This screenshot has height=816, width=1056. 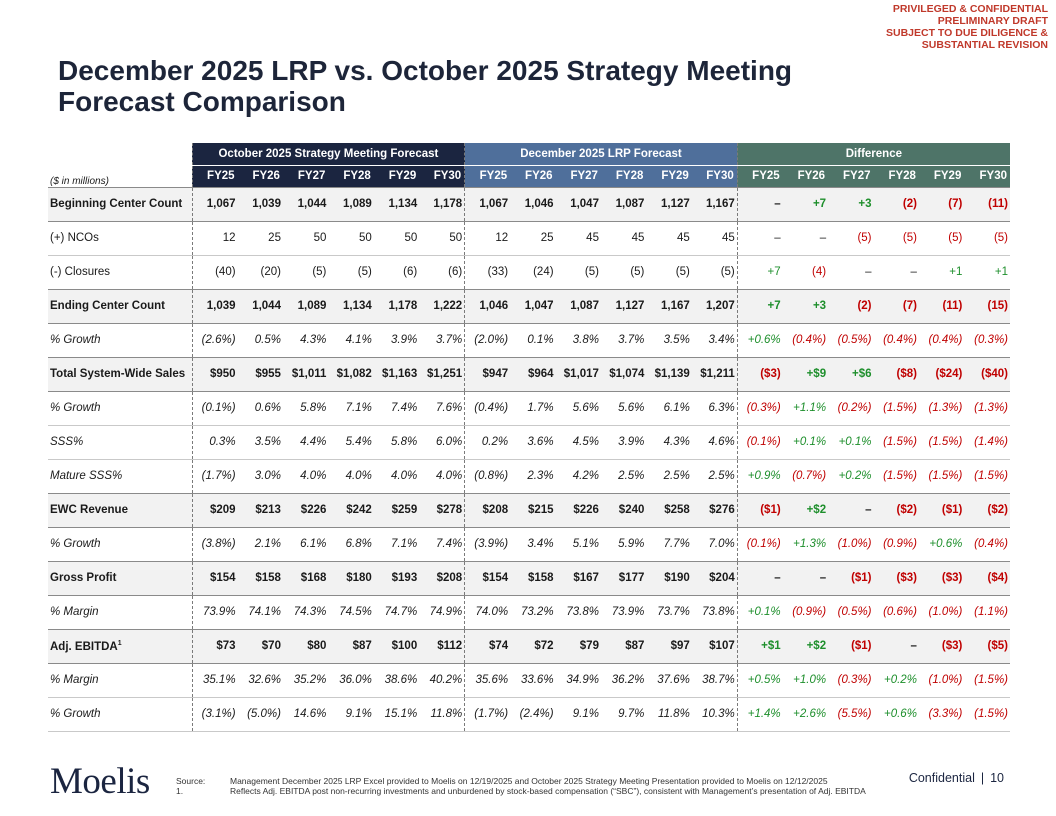 I want to click on cell-oct-fy25: (1.7%), so click(x=214, y=476).